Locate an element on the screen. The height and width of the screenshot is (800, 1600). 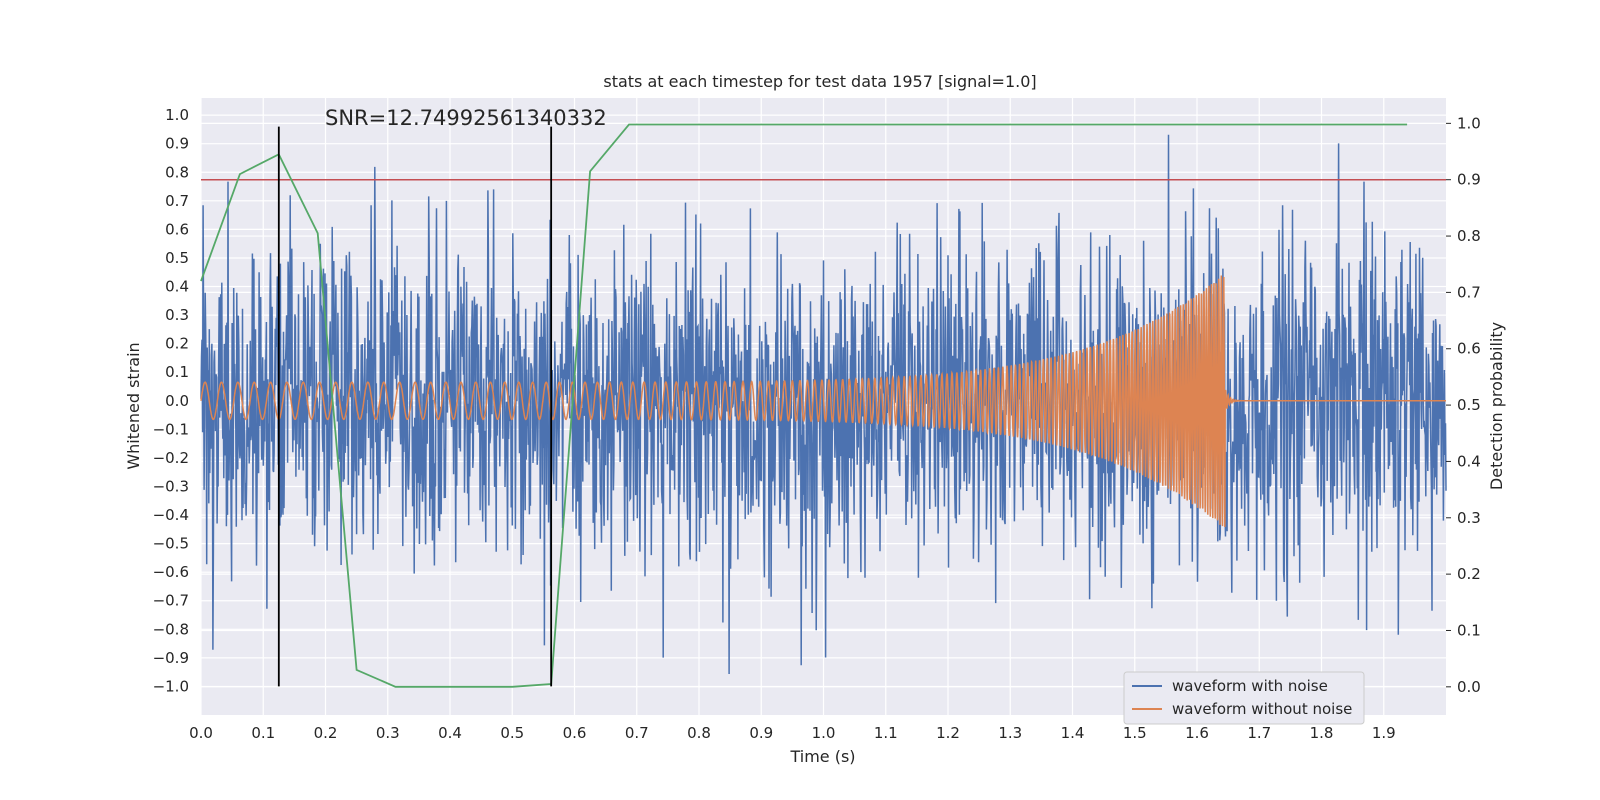
legend-label-noise: waveform with noise is located at coordinates (1250, 686).